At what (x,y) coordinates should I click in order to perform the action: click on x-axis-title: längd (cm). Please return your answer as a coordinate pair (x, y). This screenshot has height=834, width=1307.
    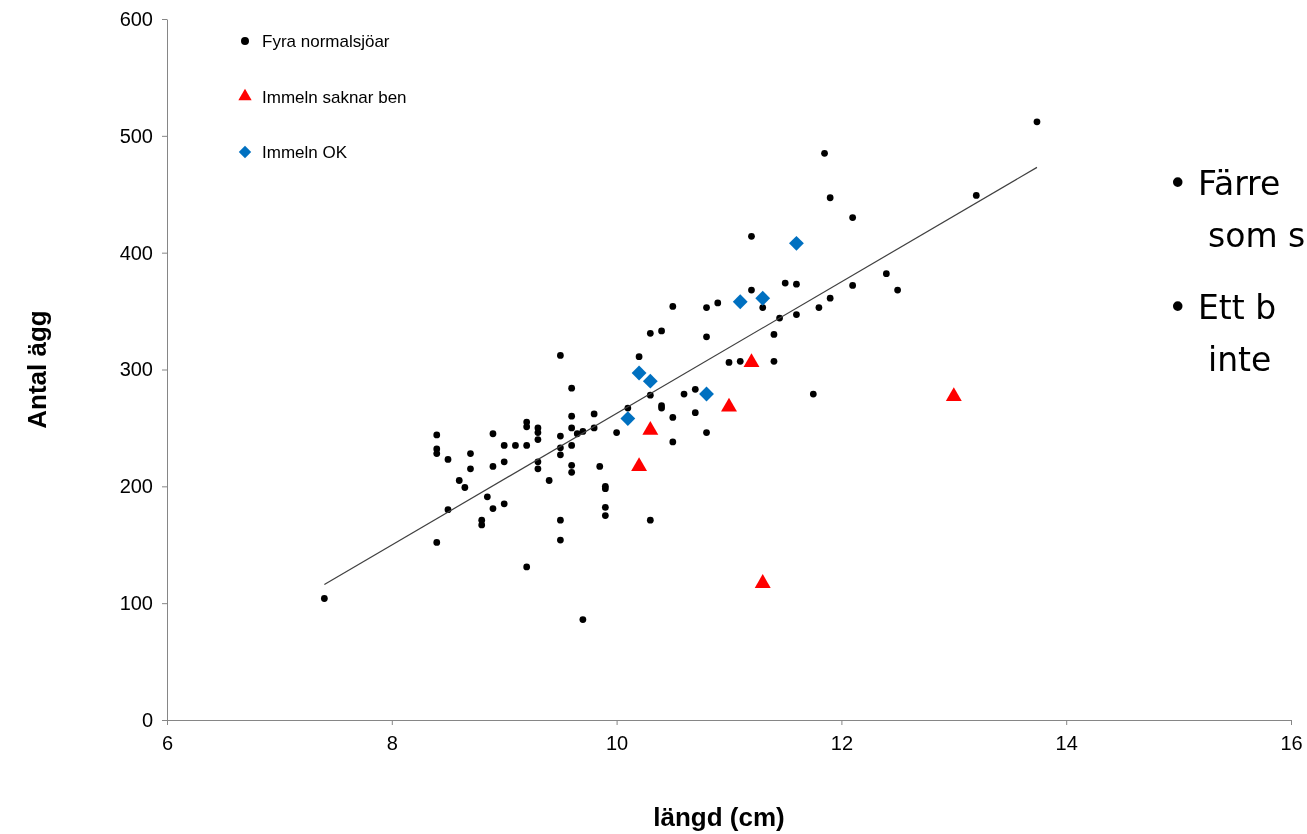
    Looking at the image, I should click on (719, 817).